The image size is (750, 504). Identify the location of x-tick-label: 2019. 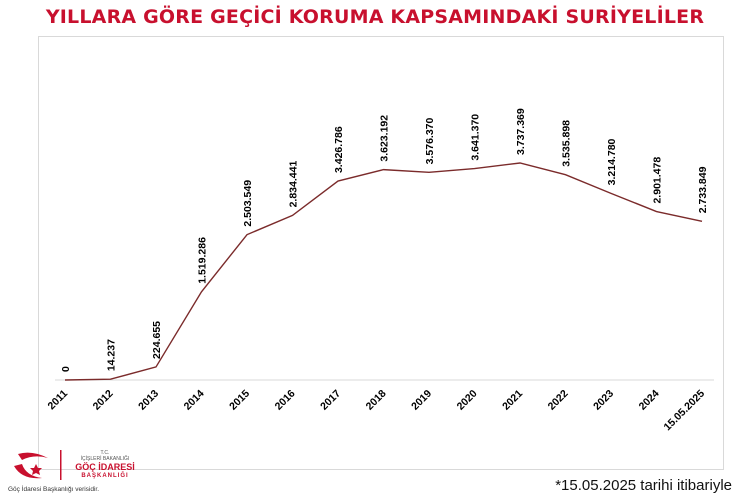
(421, 400).